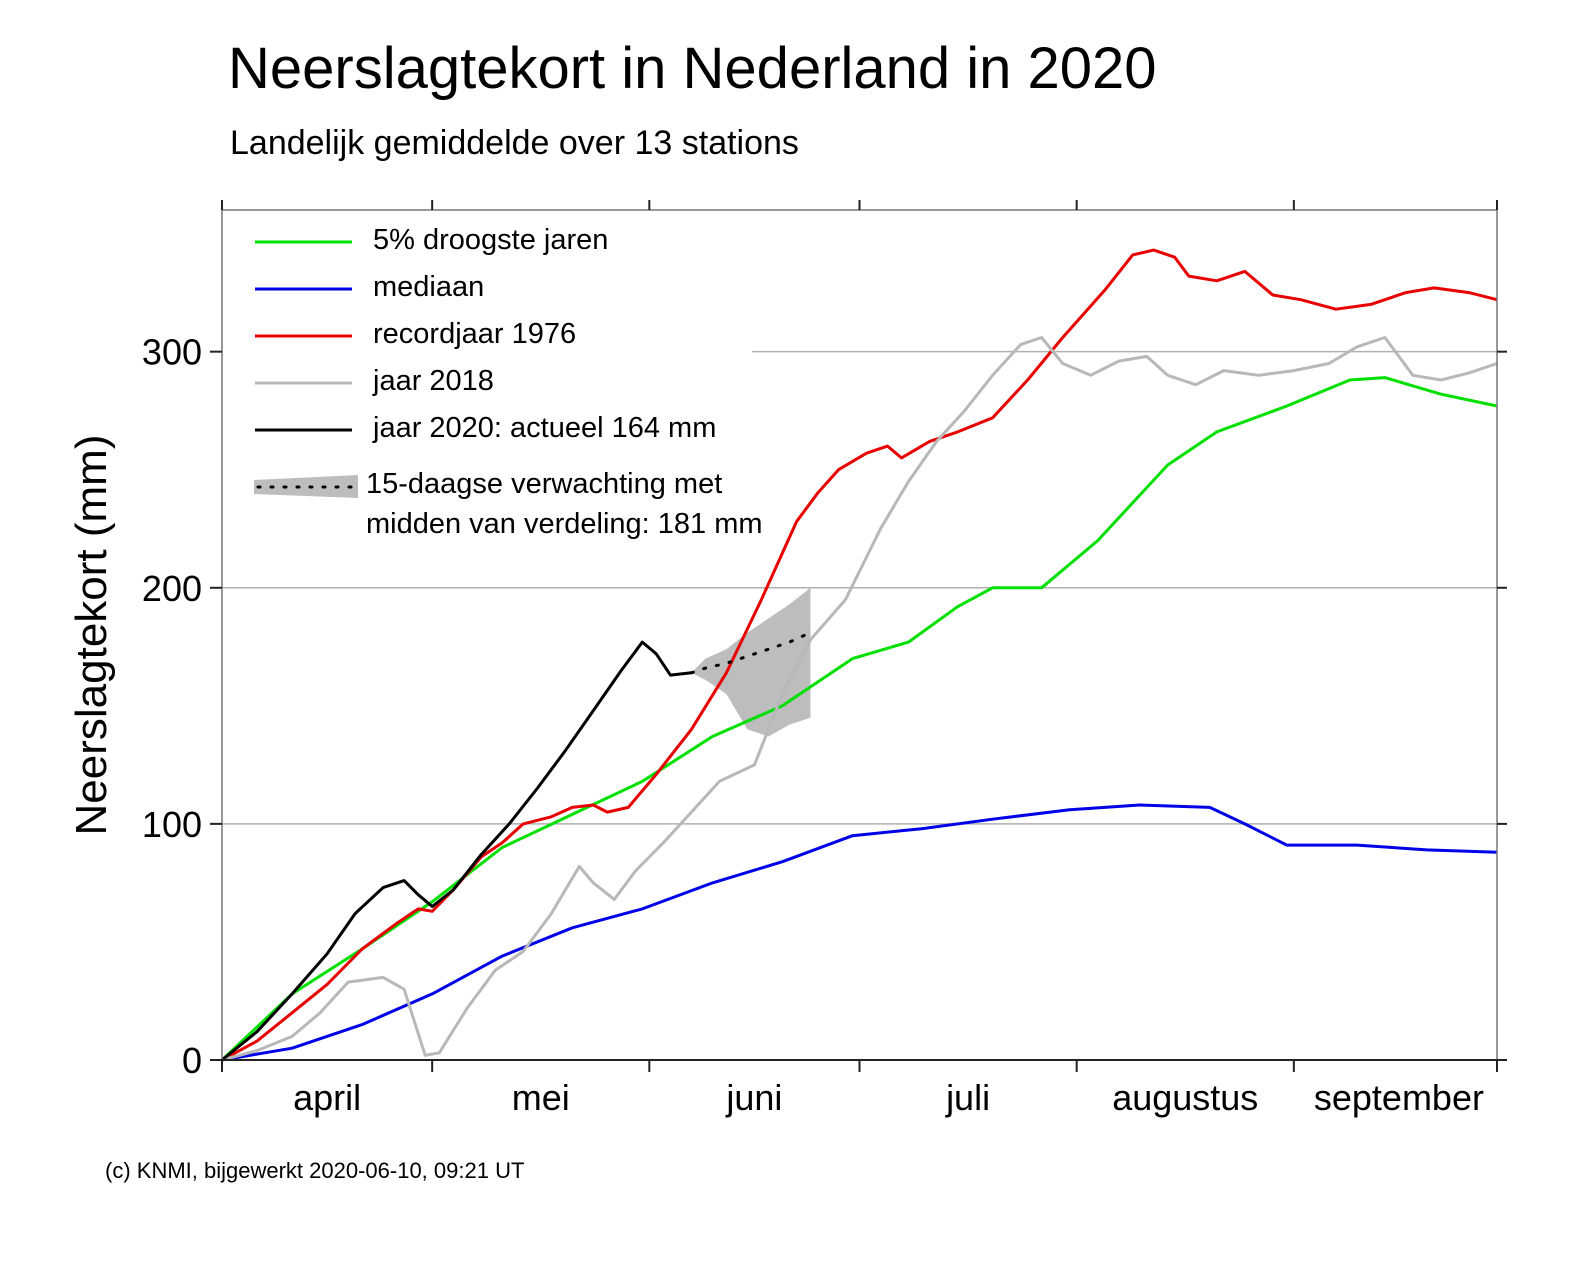 This screenshot has height=1262, width=1595. I want to click on legend-swatch-forecast-band, so click(306, 486).